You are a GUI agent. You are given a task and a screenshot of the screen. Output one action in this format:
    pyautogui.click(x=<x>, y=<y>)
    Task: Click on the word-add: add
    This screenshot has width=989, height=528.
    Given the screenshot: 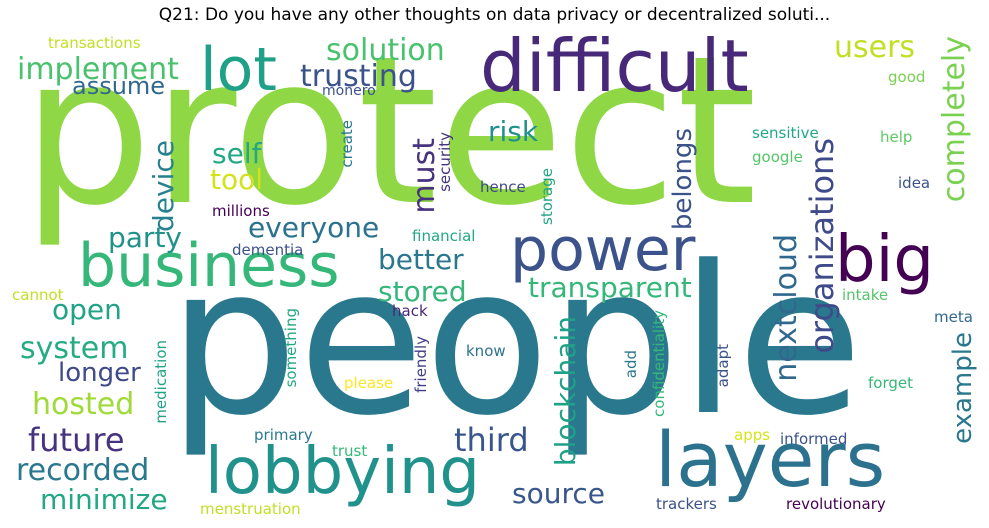 What is the action you would take?
    pyautogui.click(x=631, y=364)
    